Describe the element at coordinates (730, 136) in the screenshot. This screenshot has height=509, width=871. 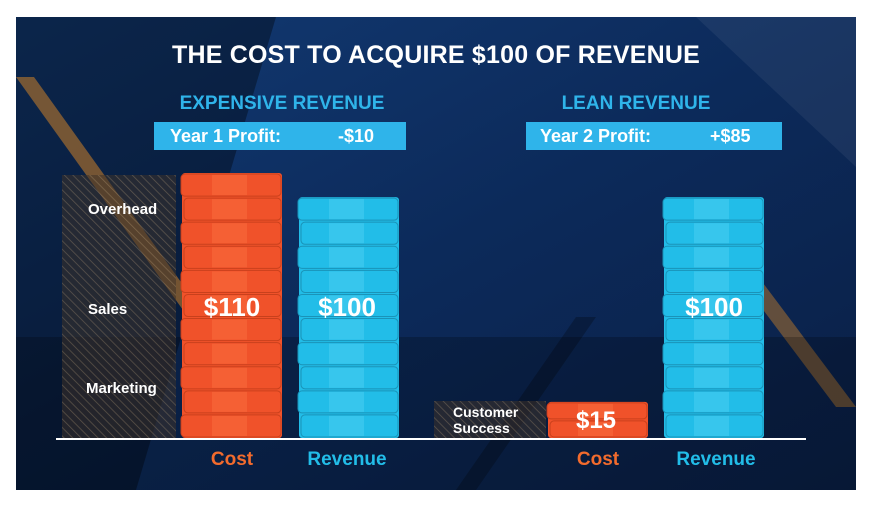
I see `right-profit-value: +$85` at that location.